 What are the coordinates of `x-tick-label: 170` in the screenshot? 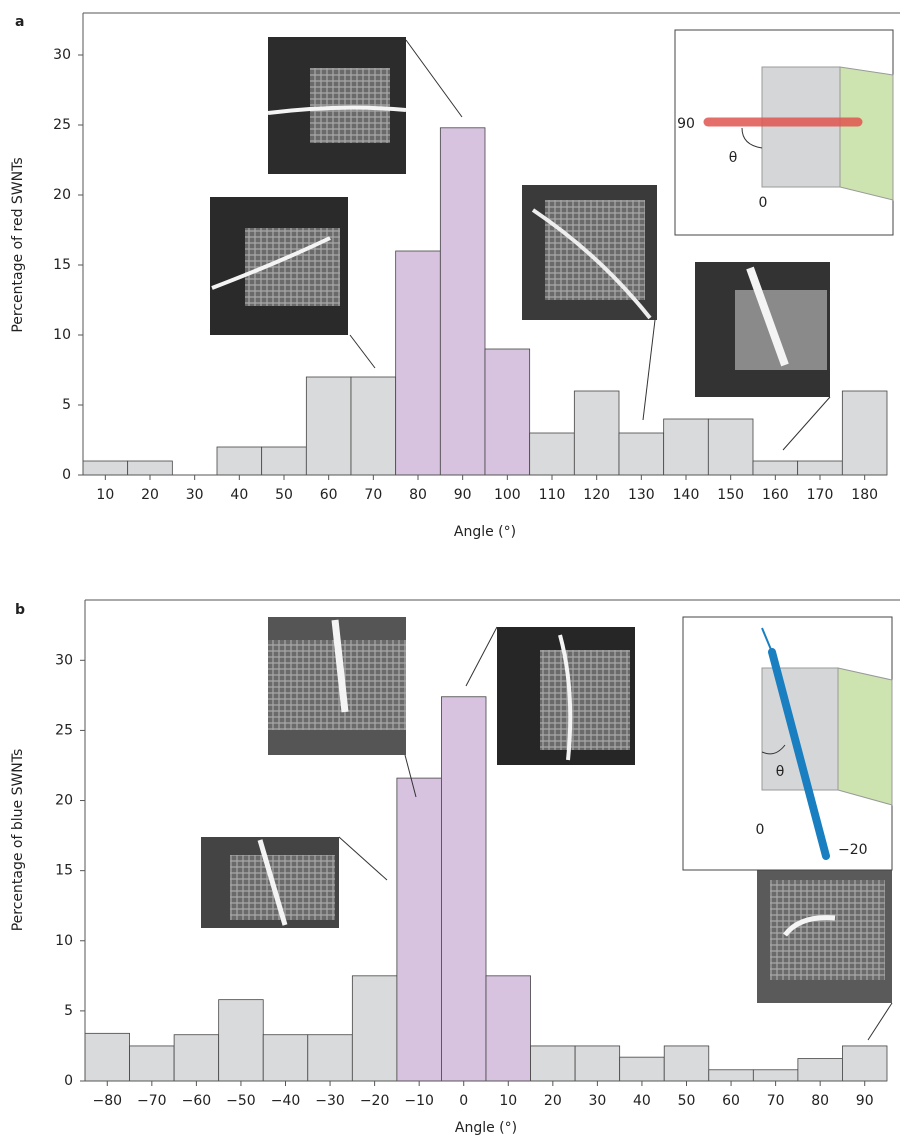 It's located at (820, 495).